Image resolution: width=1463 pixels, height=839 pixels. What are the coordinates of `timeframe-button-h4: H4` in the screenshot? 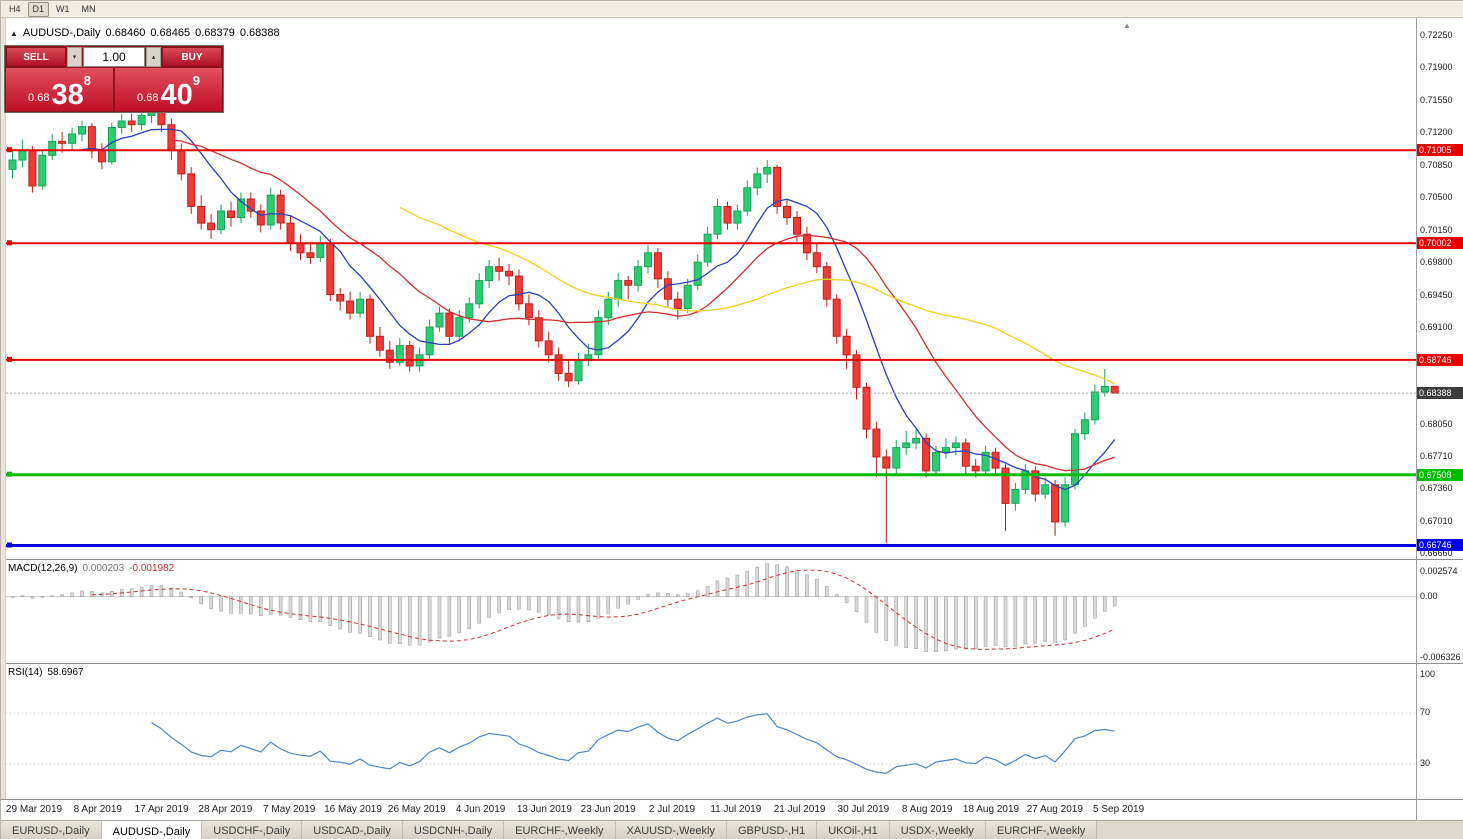 It's located at (15, 9).